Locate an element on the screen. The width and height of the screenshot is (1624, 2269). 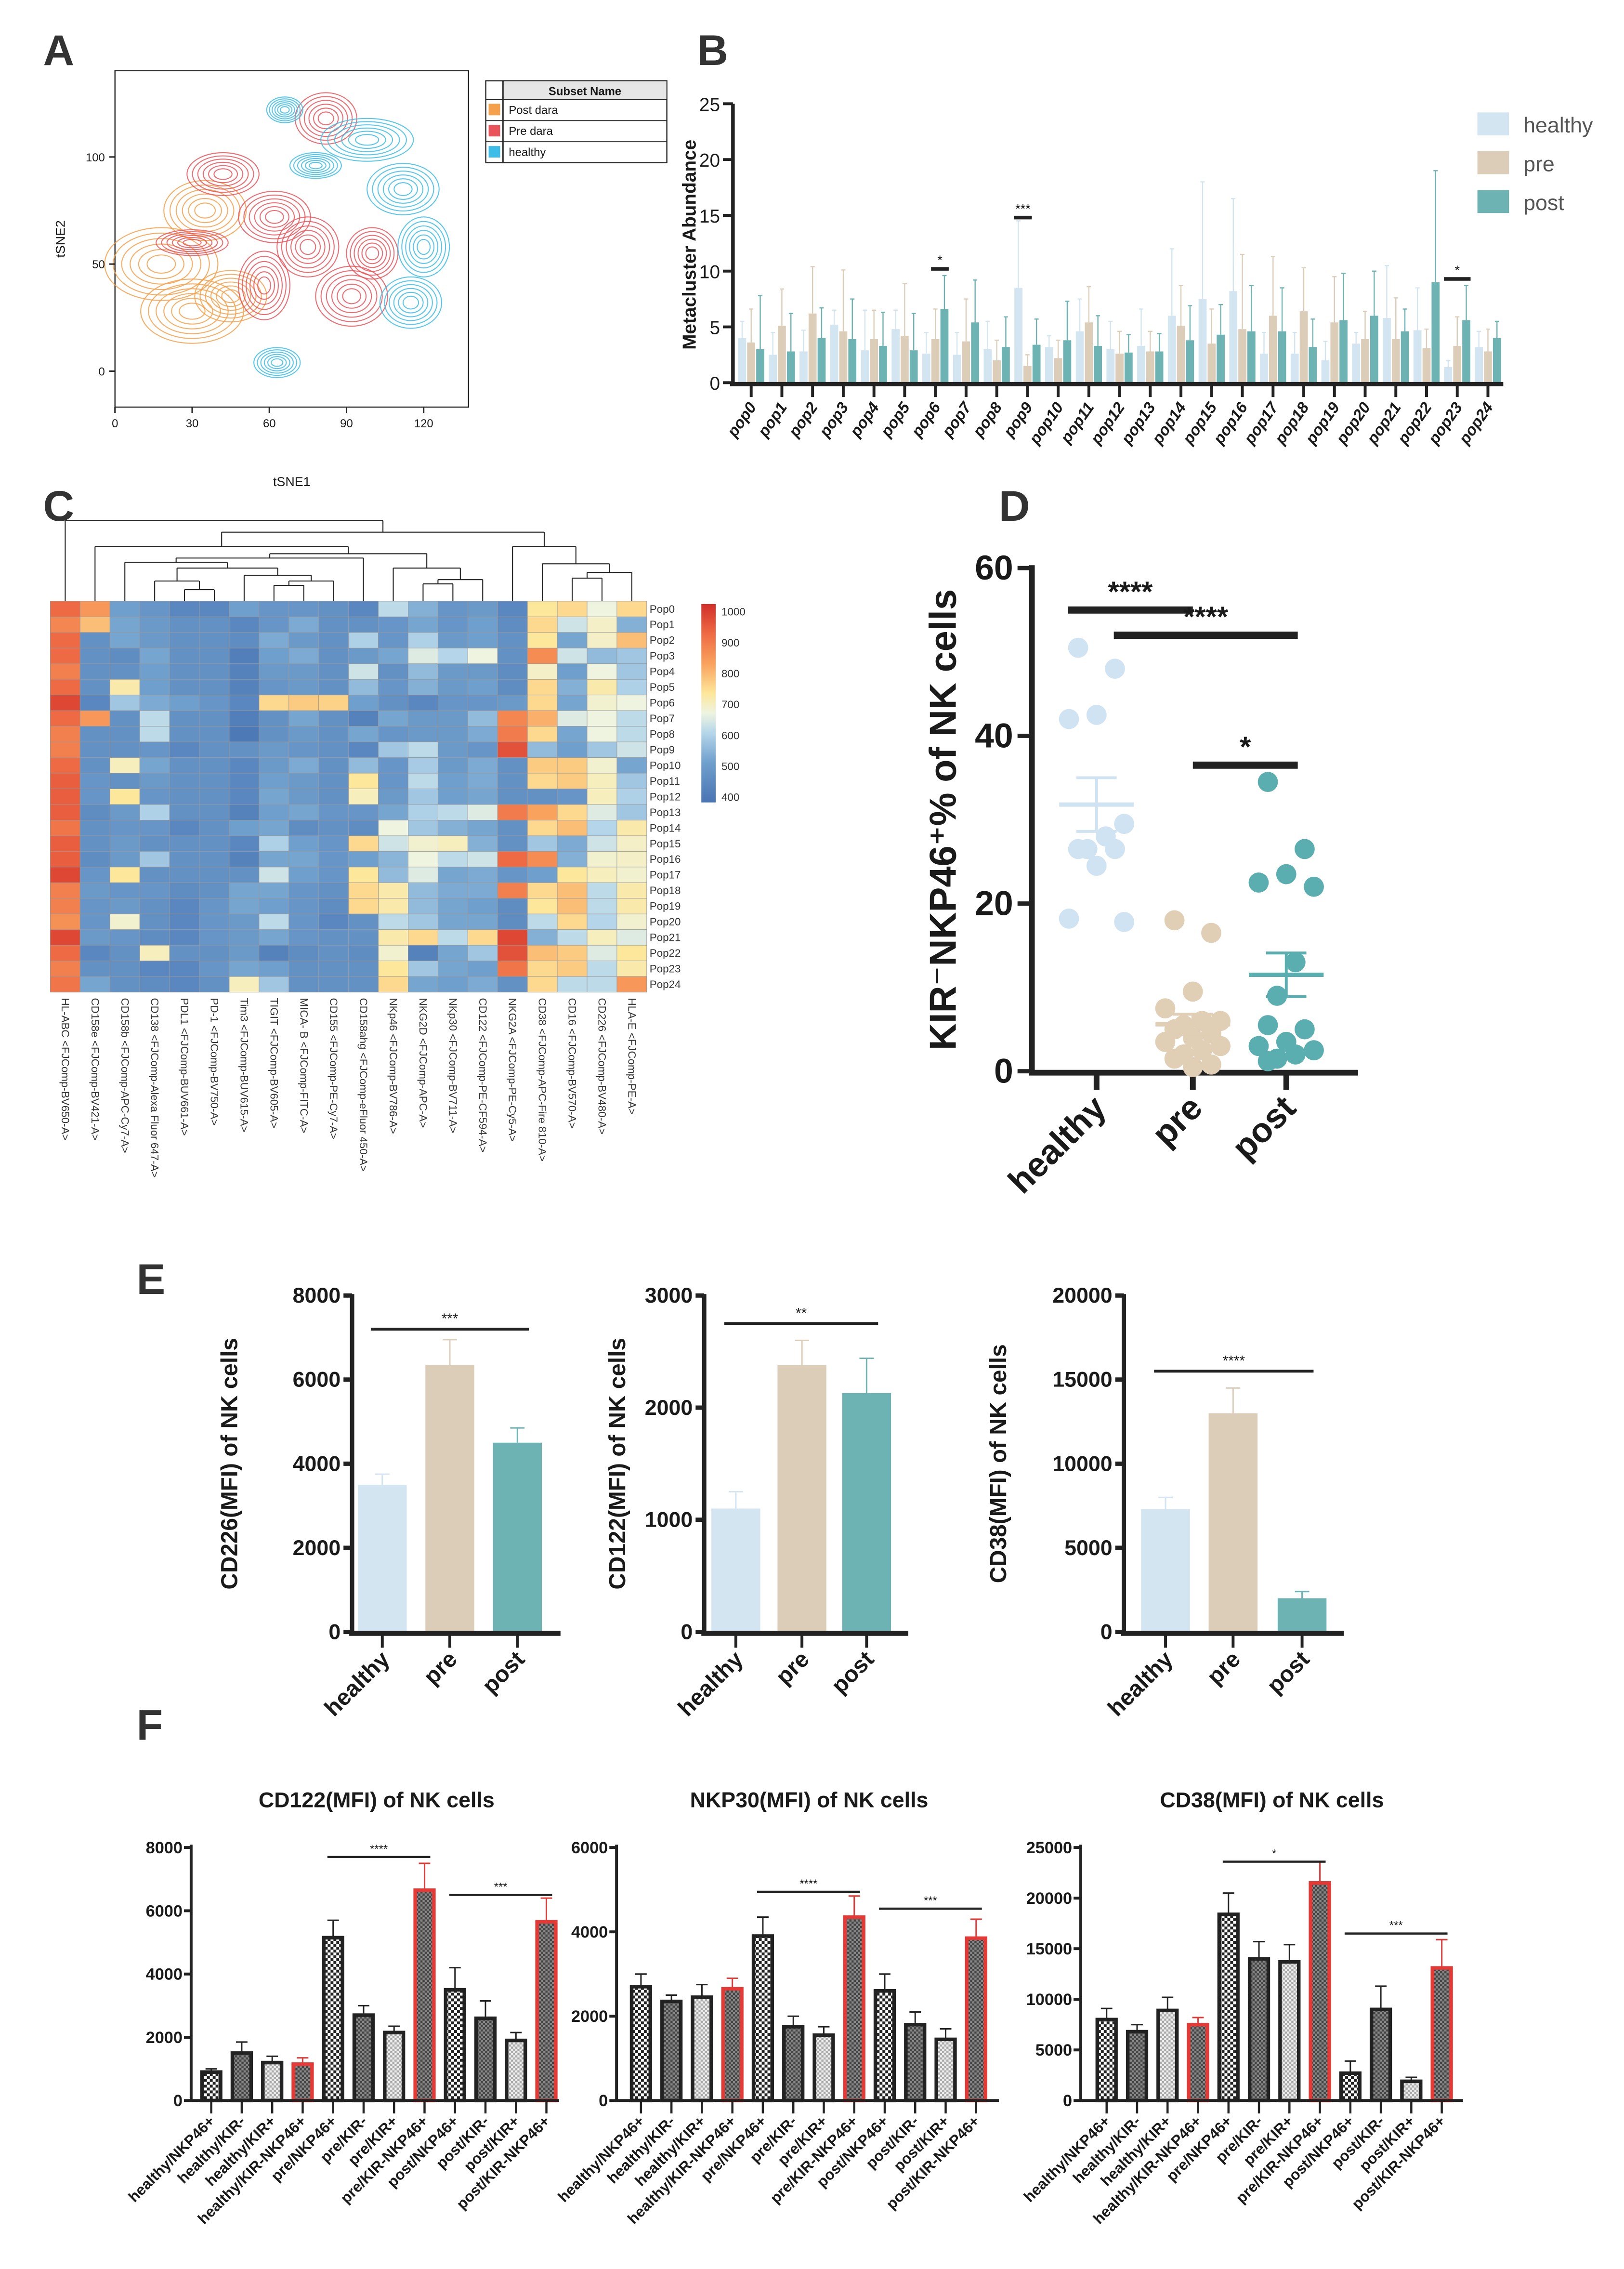
y-tick-label: 3000 is located at coordinates (669, 1295).